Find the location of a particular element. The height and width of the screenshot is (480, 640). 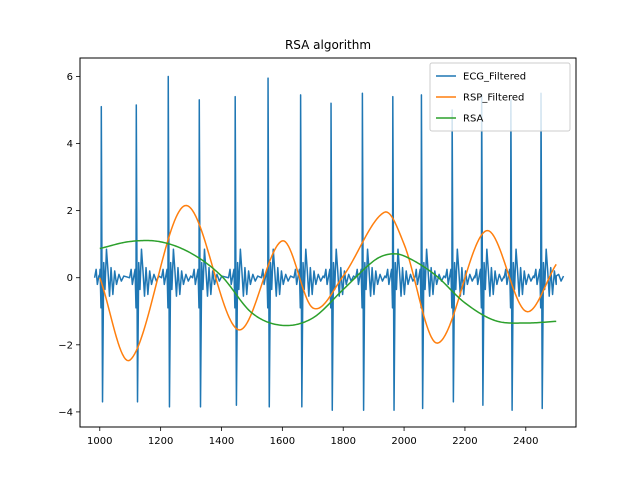

x-tick-label: 1400 is located at coordinates (221, 441).